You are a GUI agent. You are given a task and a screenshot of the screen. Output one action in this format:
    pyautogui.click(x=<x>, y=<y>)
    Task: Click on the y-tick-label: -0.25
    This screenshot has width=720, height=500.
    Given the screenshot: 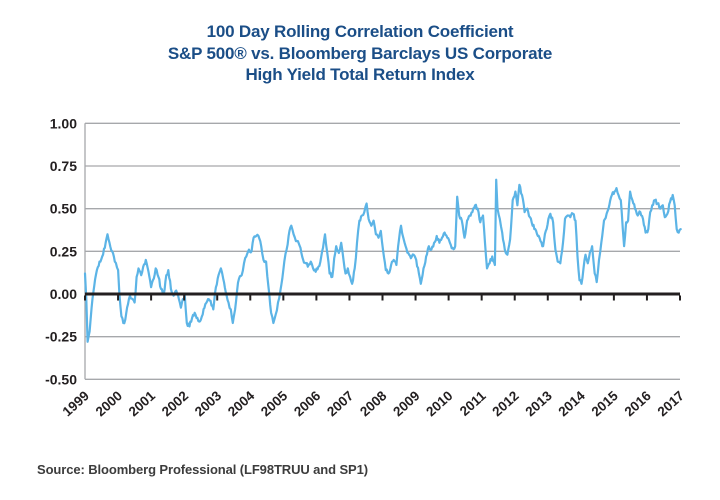 What is the action you would take?
    pyautogui.click(x=61, y=337)
    